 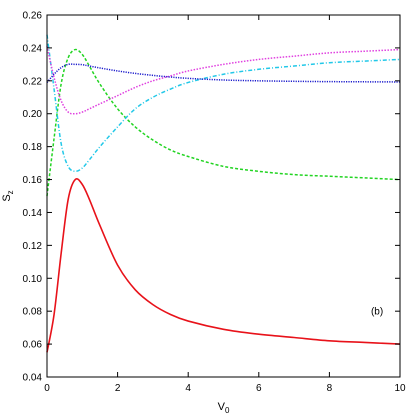 What do you see at coordinates (188, 388) in the screenshot?
I see `x-tick-label: 4` at bounding box center [188, 388].